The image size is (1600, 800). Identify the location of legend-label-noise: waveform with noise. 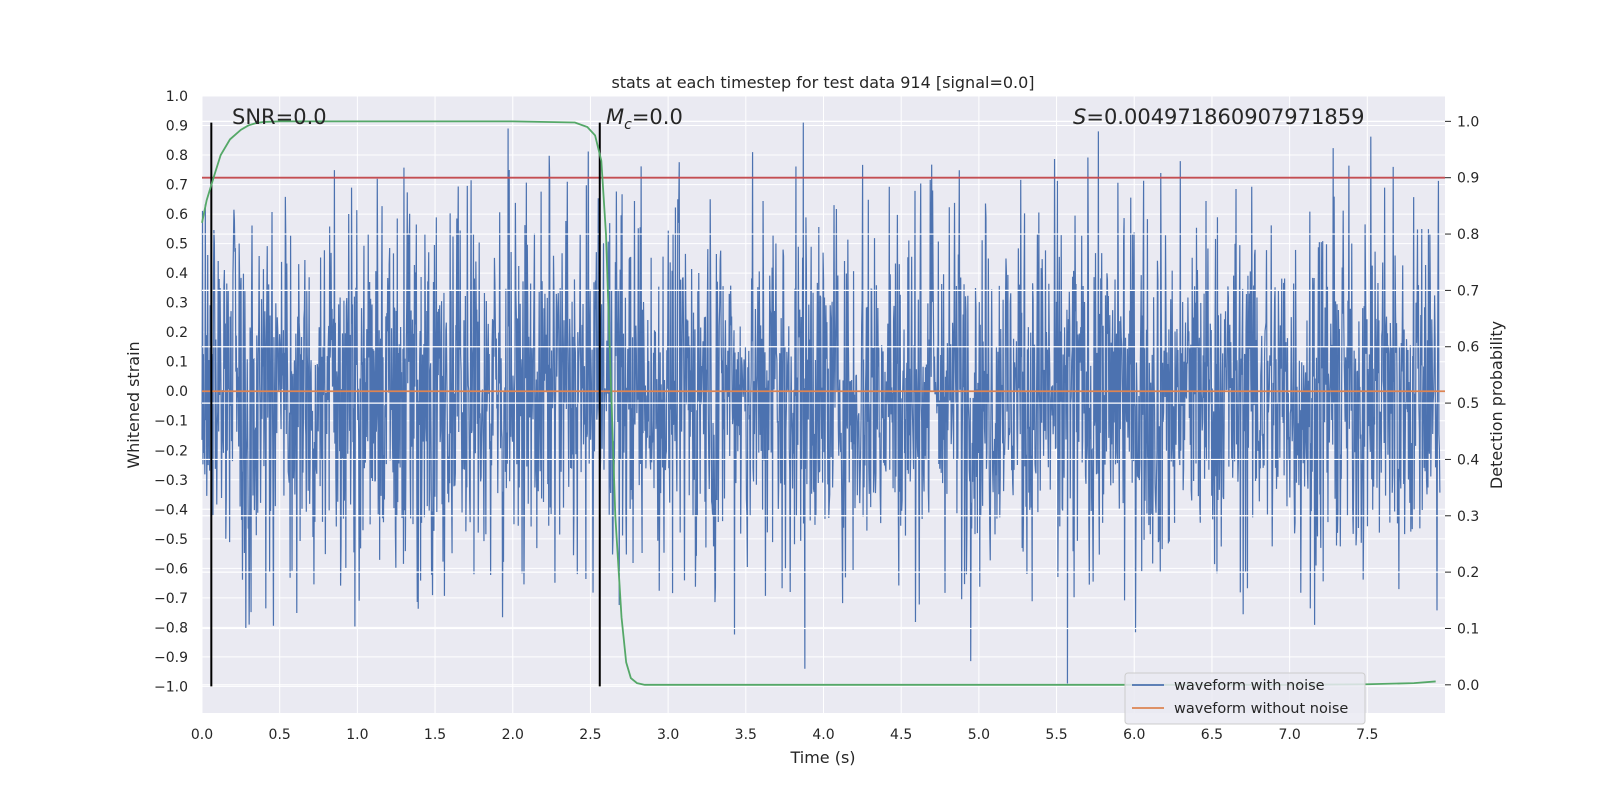
(1249, 686).